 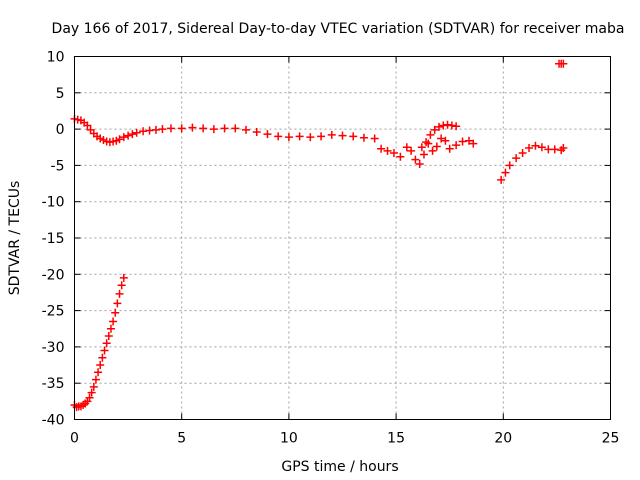 What do you see at coordinates (289, 439) in the screenshot?
I see `x-tick-label: 10` at bounding box center [289, 439].